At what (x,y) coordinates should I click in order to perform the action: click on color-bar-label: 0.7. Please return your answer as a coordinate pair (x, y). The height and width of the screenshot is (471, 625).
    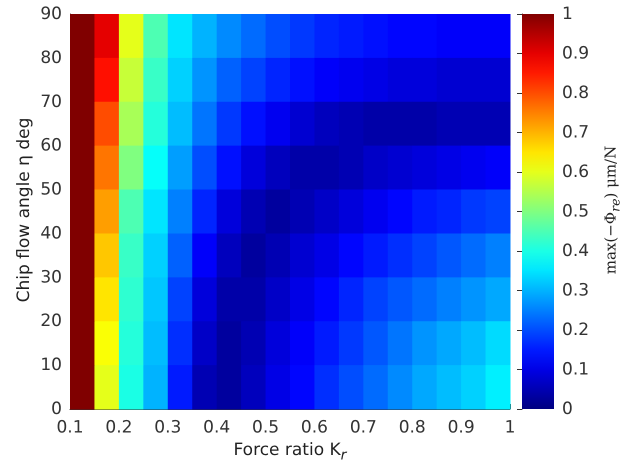
    Looking at the image, I should click on (576, 132).